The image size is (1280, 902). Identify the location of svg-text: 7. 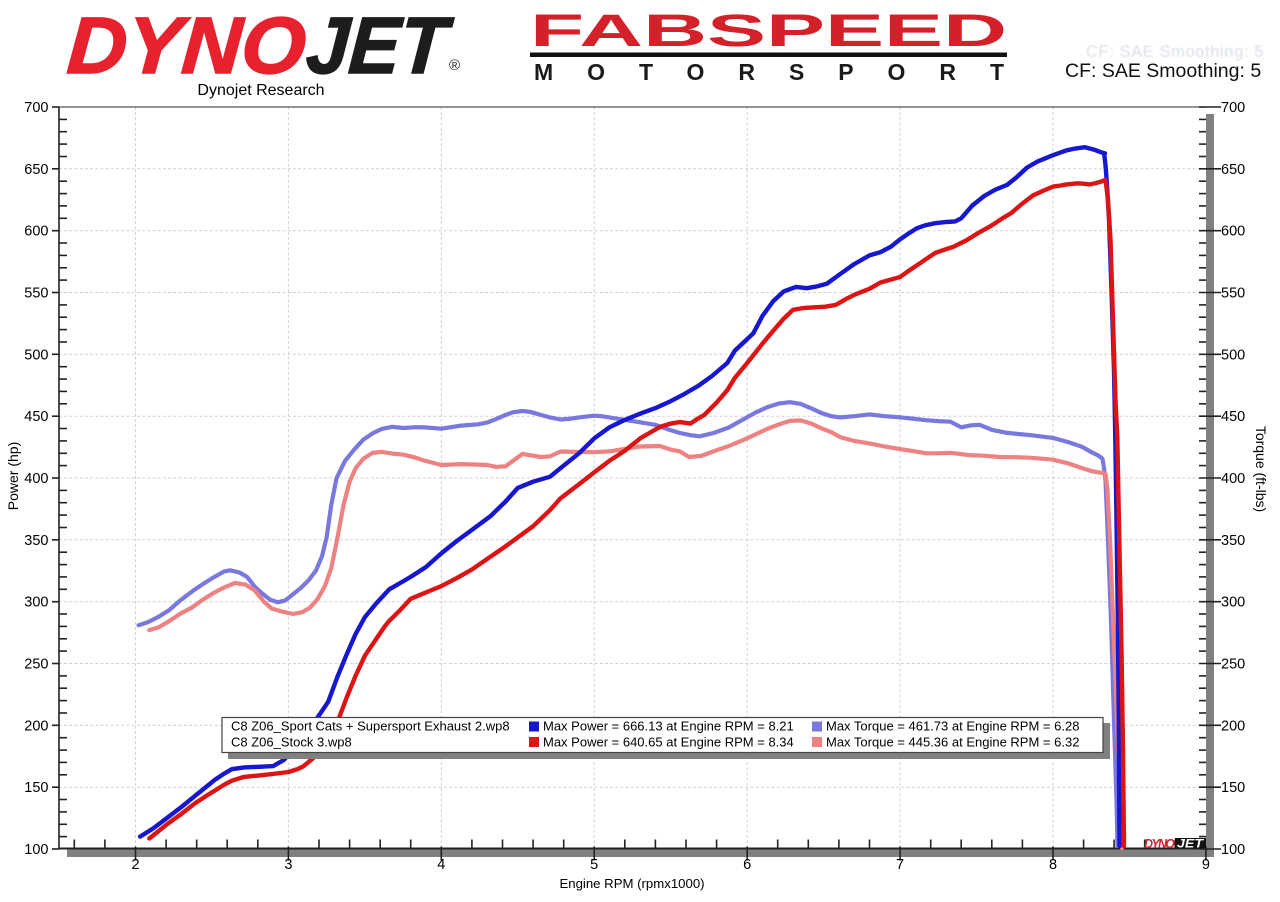
(900, 865).